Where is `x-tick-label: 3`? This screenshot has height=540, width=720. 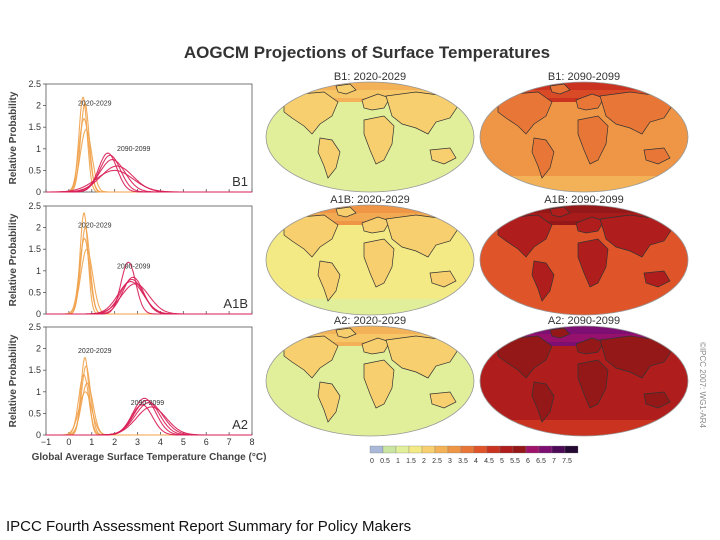
x-tick-label: 3 is located at coordinates (137, 442).